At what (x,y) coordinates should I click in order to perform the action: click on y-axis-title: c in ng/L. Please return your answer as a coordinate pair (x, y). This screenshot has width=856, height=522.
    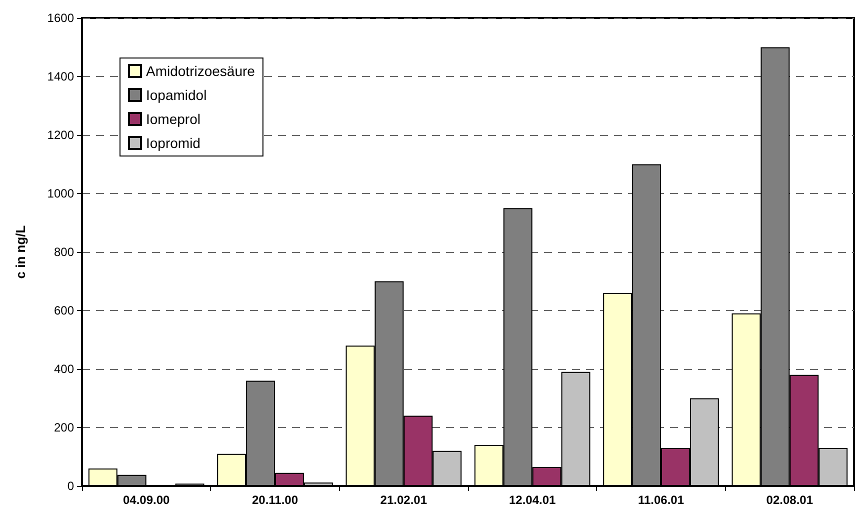
    Looking at the image, I should click on (20, 252).